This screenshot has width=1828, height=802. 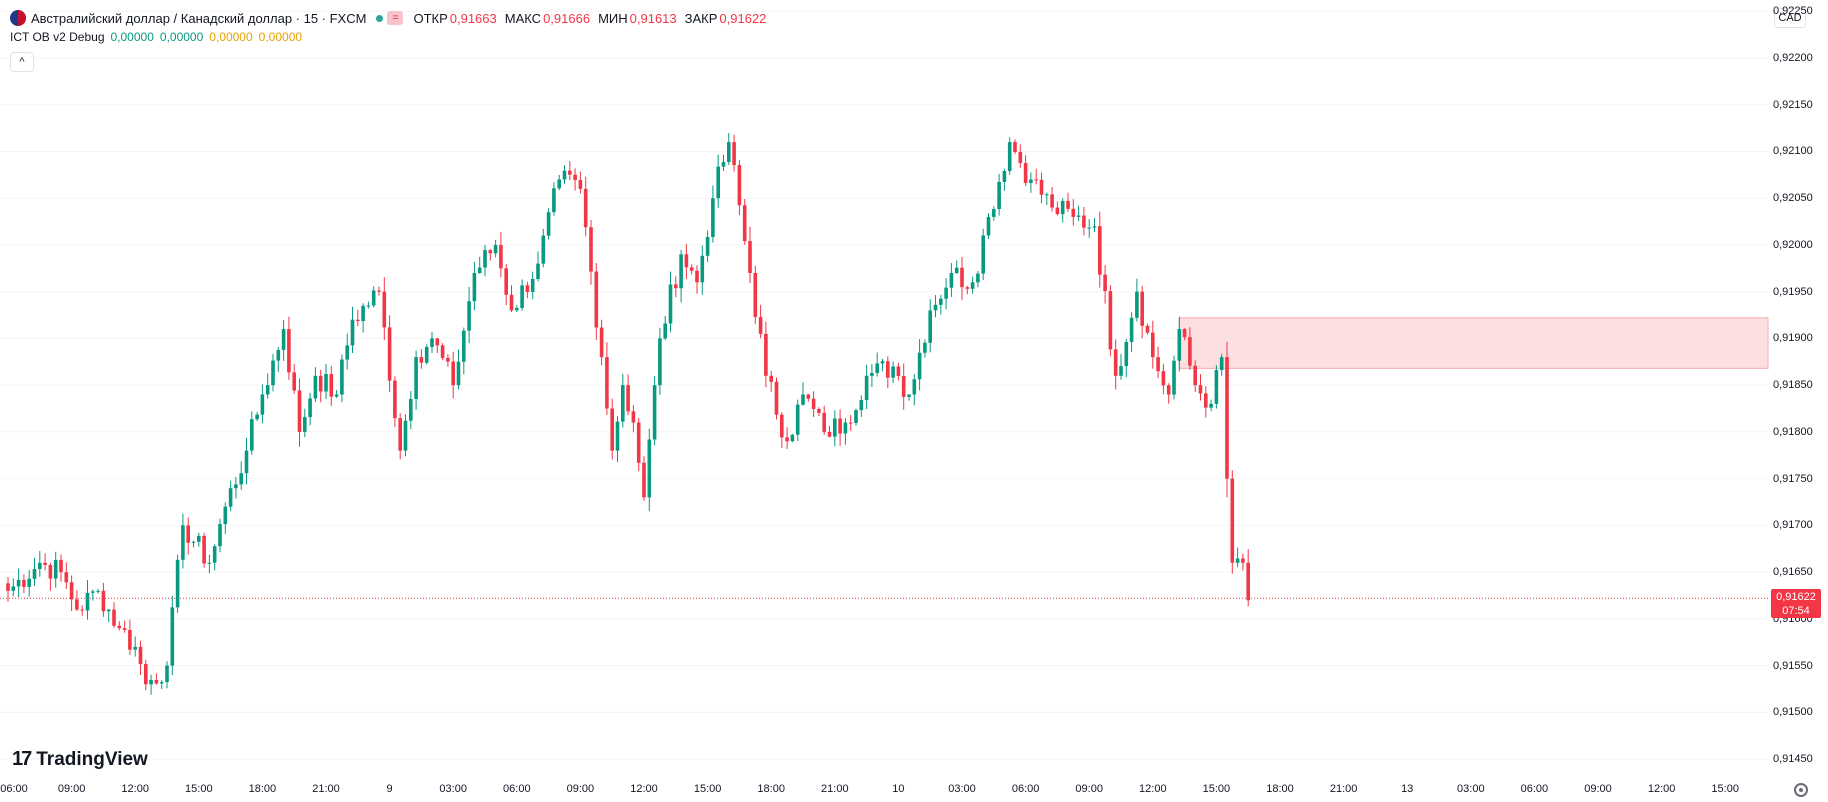 What do you see at coordinates (1790, 18) in the screenshot?
I see `currency-button: CAD` at bounding box center [1790, 18].